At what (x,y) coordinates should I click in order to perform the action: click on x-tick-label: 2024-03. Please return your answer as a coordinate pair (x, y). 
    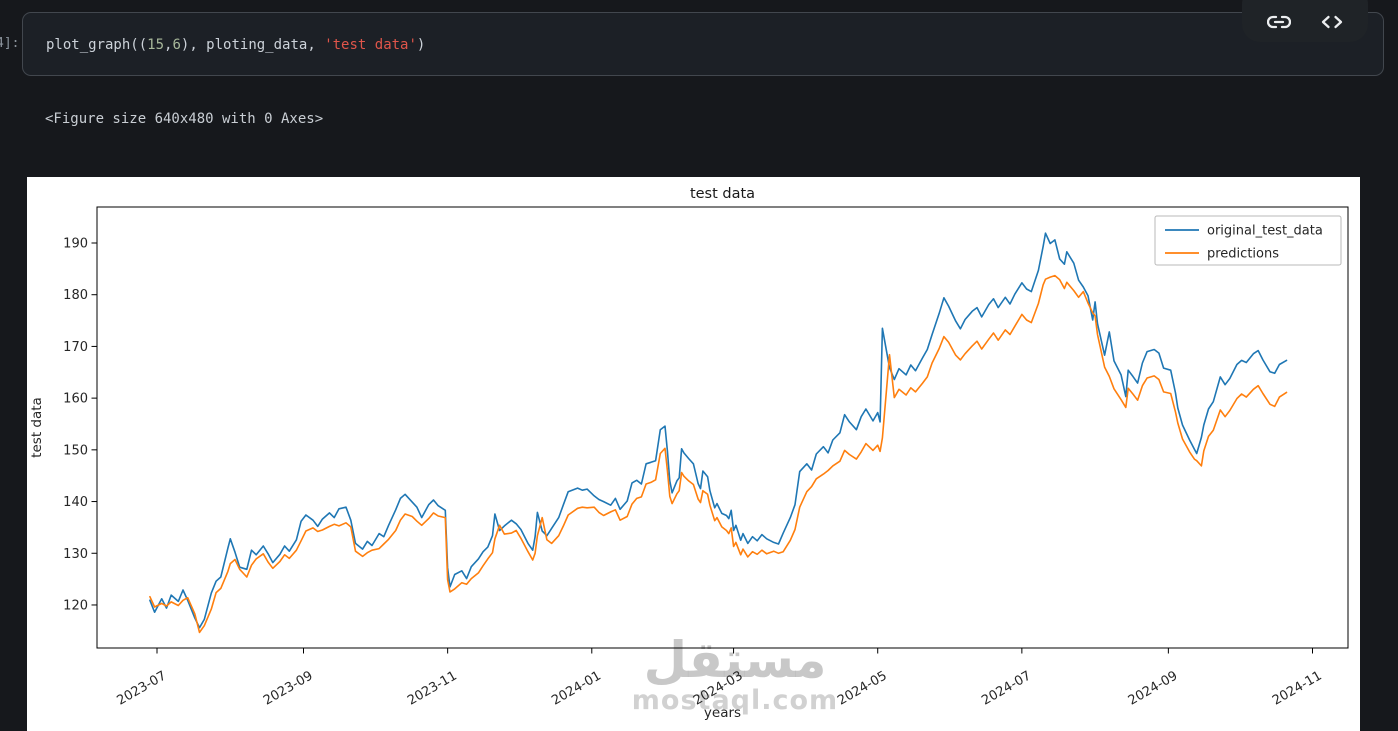
    Looking at the image, I should click on (718, 688).